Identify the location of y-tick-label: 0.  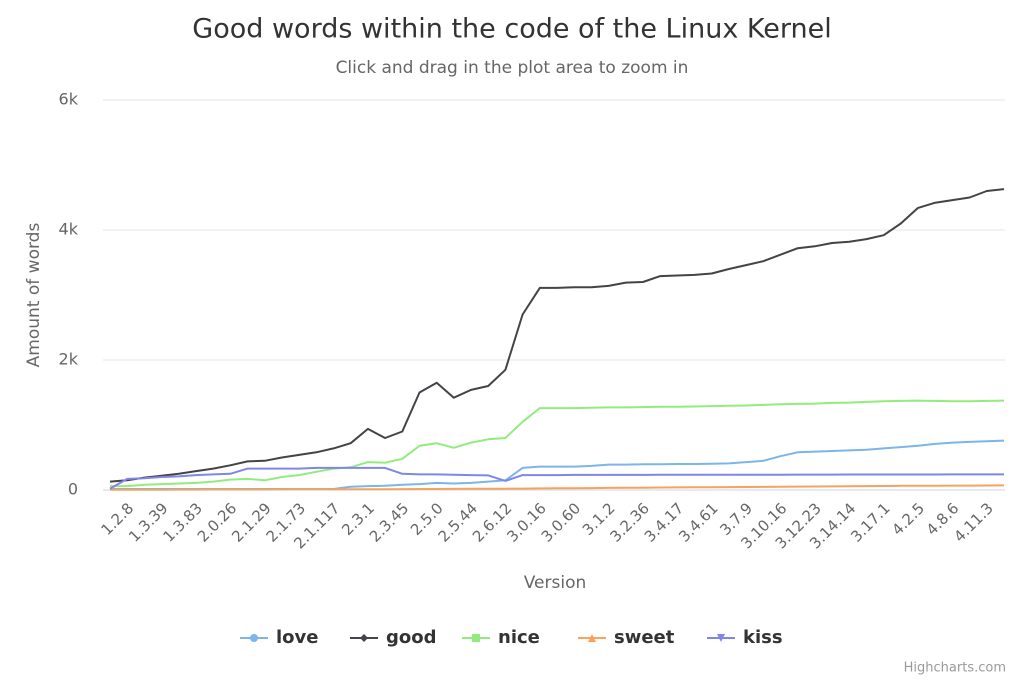
(73, 489).